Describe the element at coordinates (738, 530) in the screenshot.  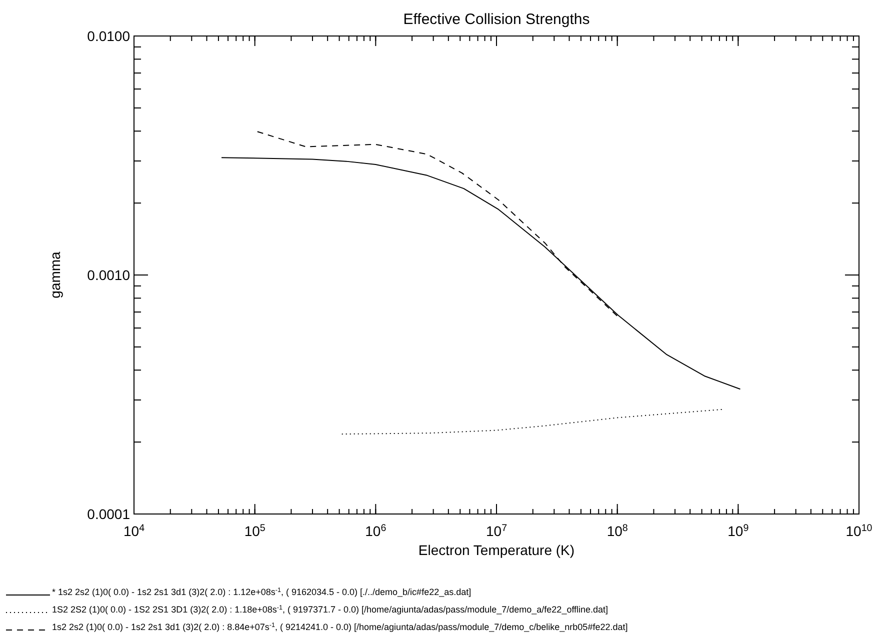
I see `x-tick-label: 10$^{9}$` at that location.